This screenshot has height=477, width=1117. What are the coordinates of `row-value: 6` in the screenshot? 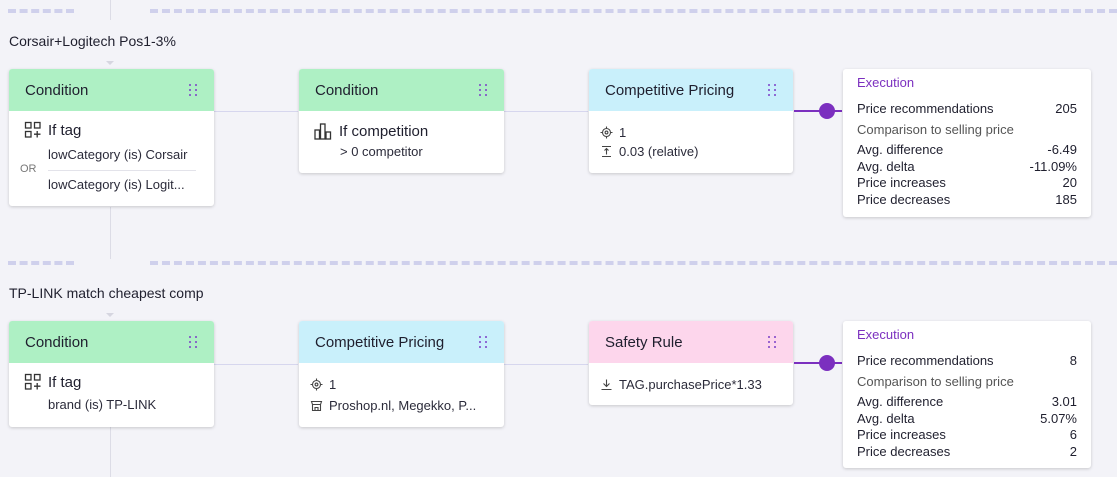 It's located at (1073, 434).